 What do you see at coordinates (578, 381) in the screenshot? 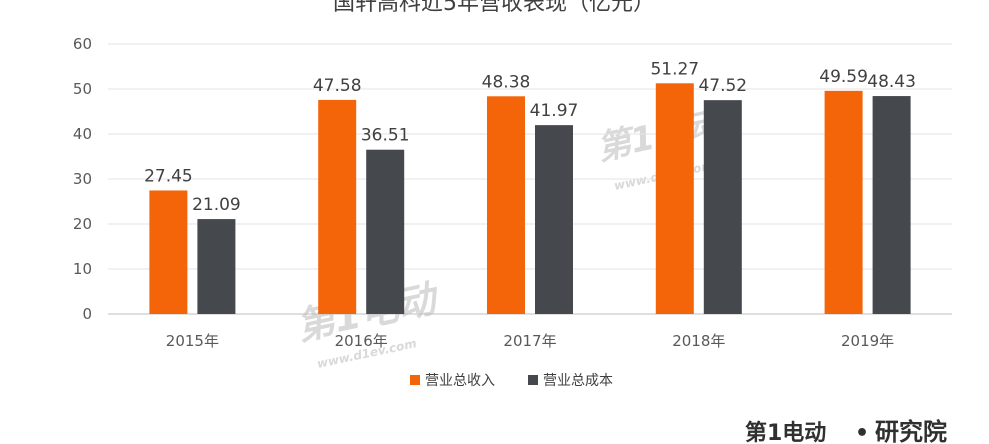
I see `legend-label: 营业总成本` at bounding box center [578, 381].